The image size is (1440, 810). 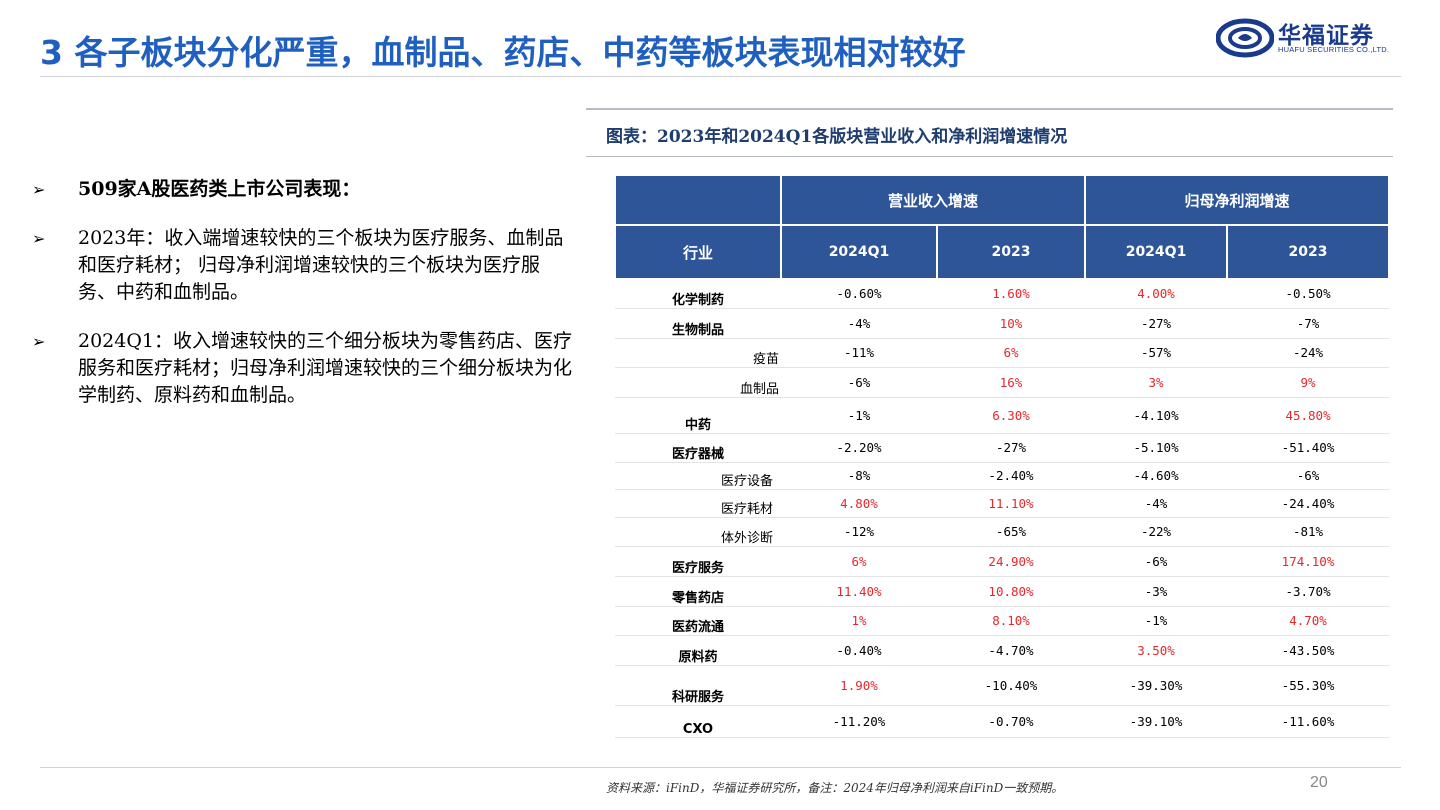 I want to click on value-cell: -5.10%, so click(x=1156, y=448).